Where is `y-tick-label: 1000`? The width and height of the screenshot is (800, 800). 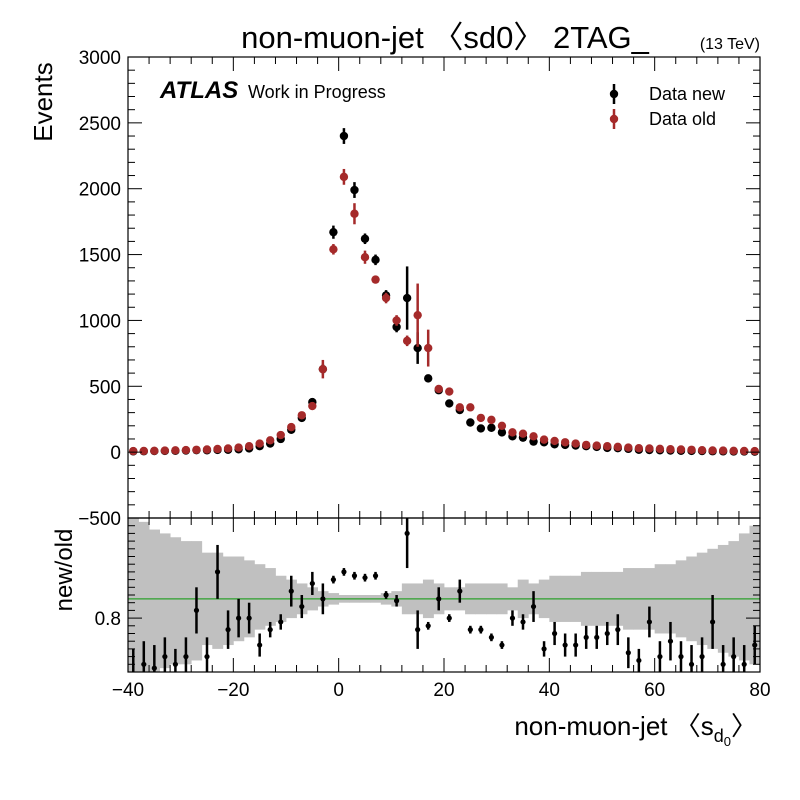 y-tick-label: 1000 is located at coordinates (100, 321).